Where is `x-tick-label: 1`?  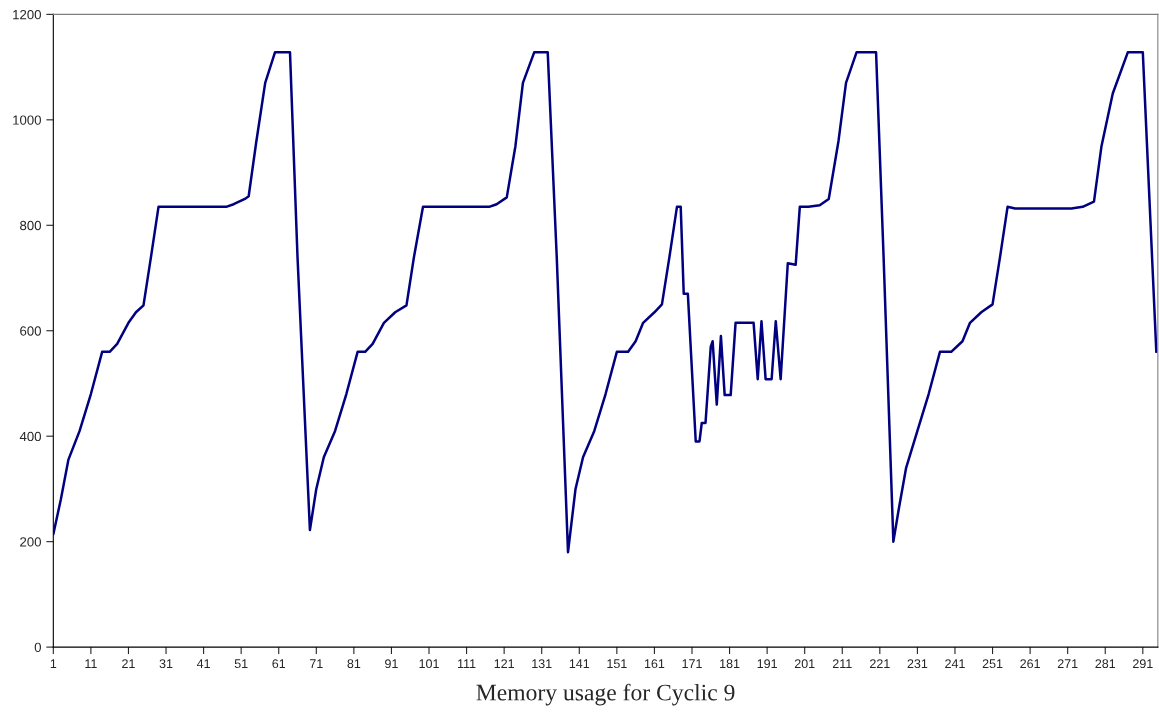 x-tick-label: 1 is located at coordinates (53, 663).